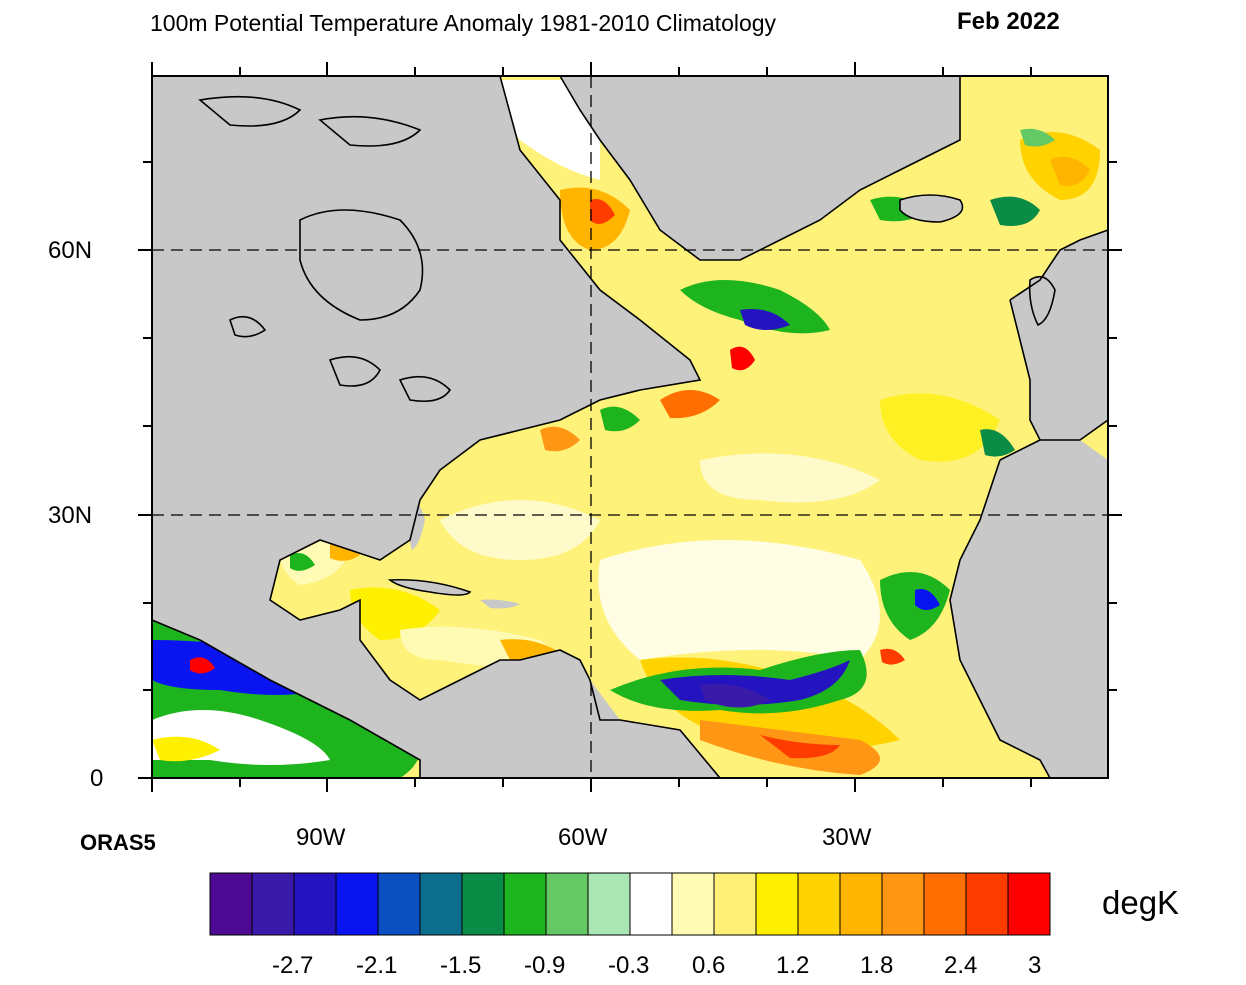  What do you see at coordinates (321, 837) in the screenshot?
I see `lon-label-90w: 90W` at bounding box center [321, 837].